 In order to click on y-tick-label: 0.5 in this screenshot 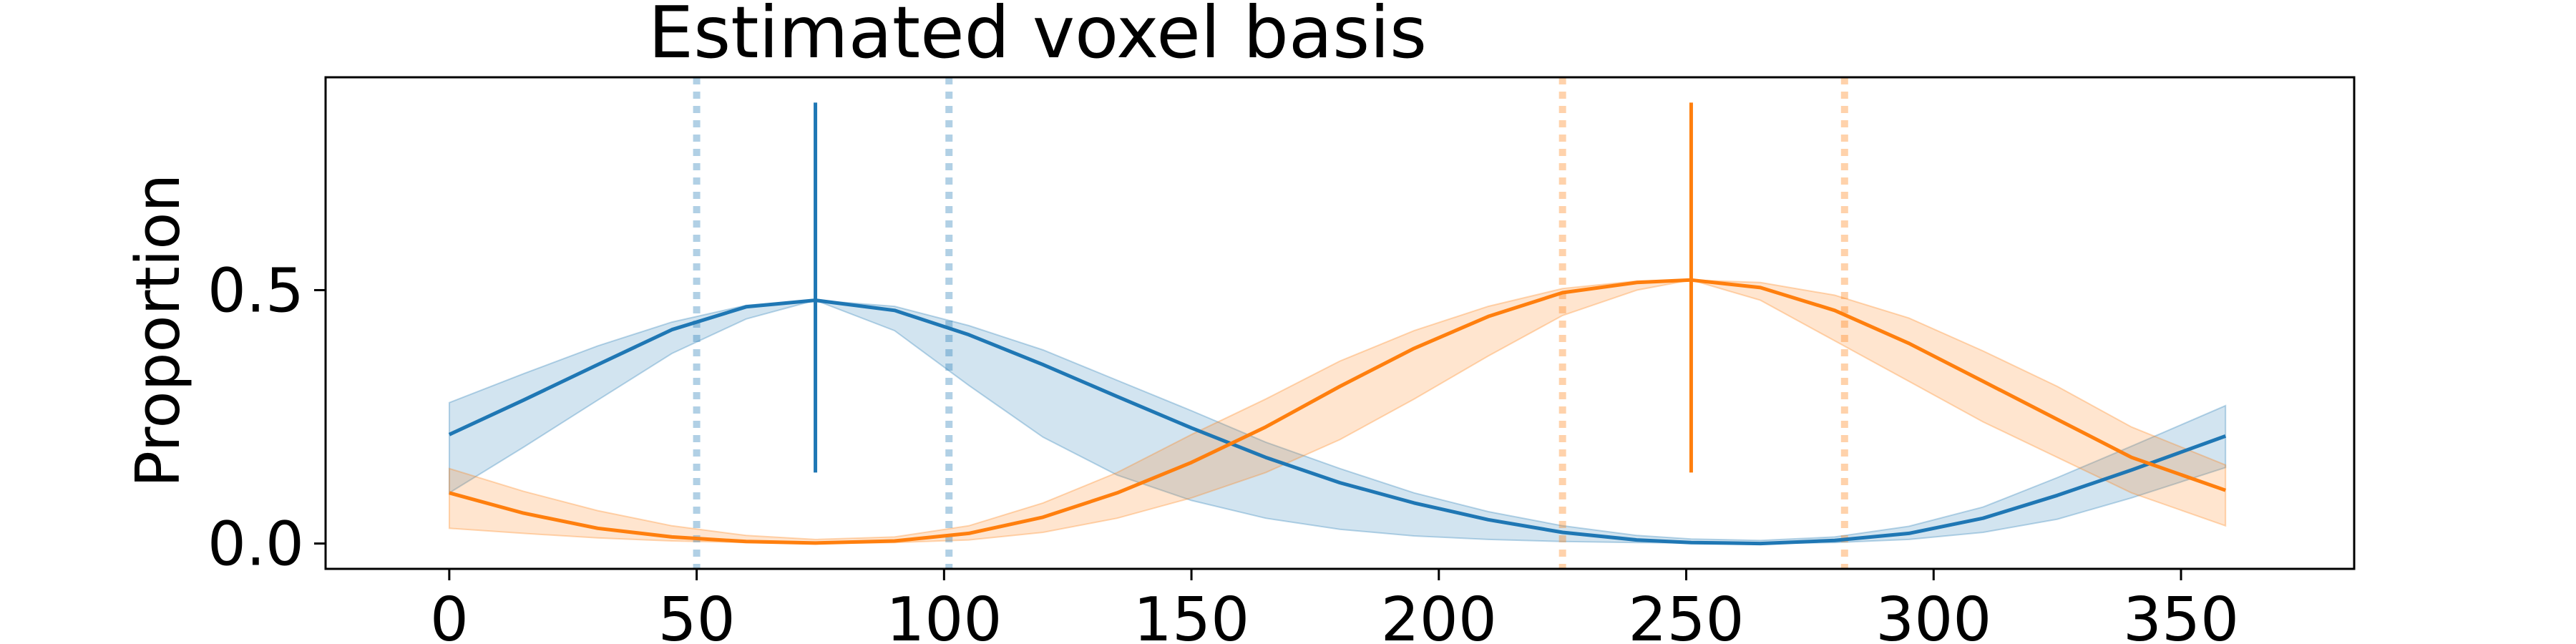, I will do `click(256, 290)`.